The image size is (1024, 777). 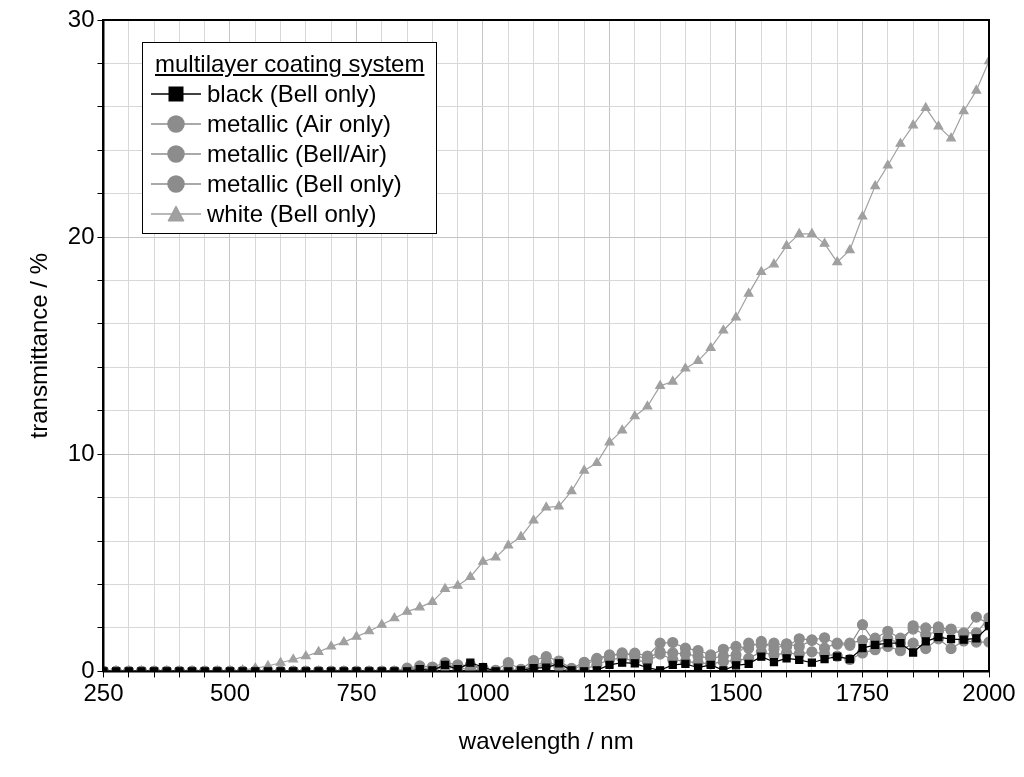 What do you see at coordinates (609, 693) in the screenshot?
I see `x-tick-label: 1250` at bounding box center [609, 693].